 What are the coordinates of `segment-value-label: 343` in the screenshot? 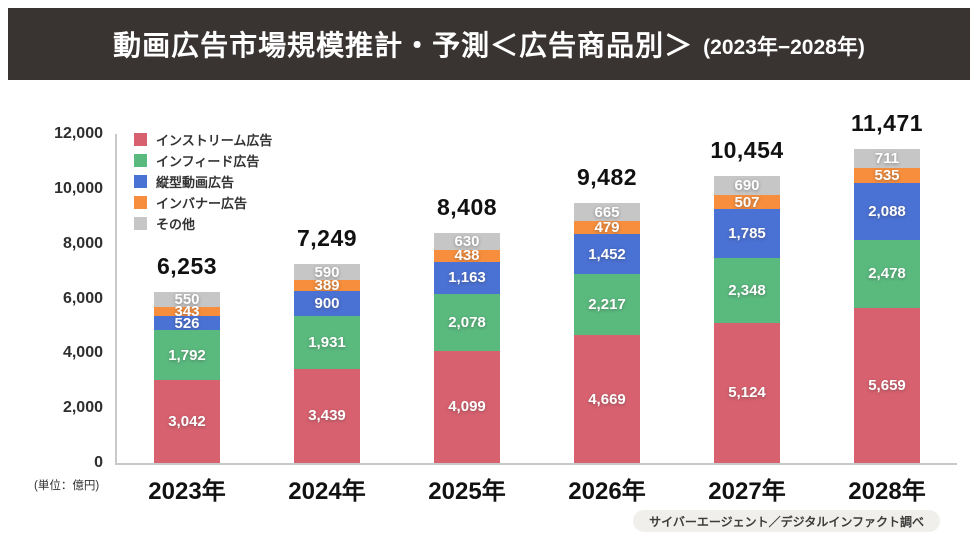 It's located at (187, 311).